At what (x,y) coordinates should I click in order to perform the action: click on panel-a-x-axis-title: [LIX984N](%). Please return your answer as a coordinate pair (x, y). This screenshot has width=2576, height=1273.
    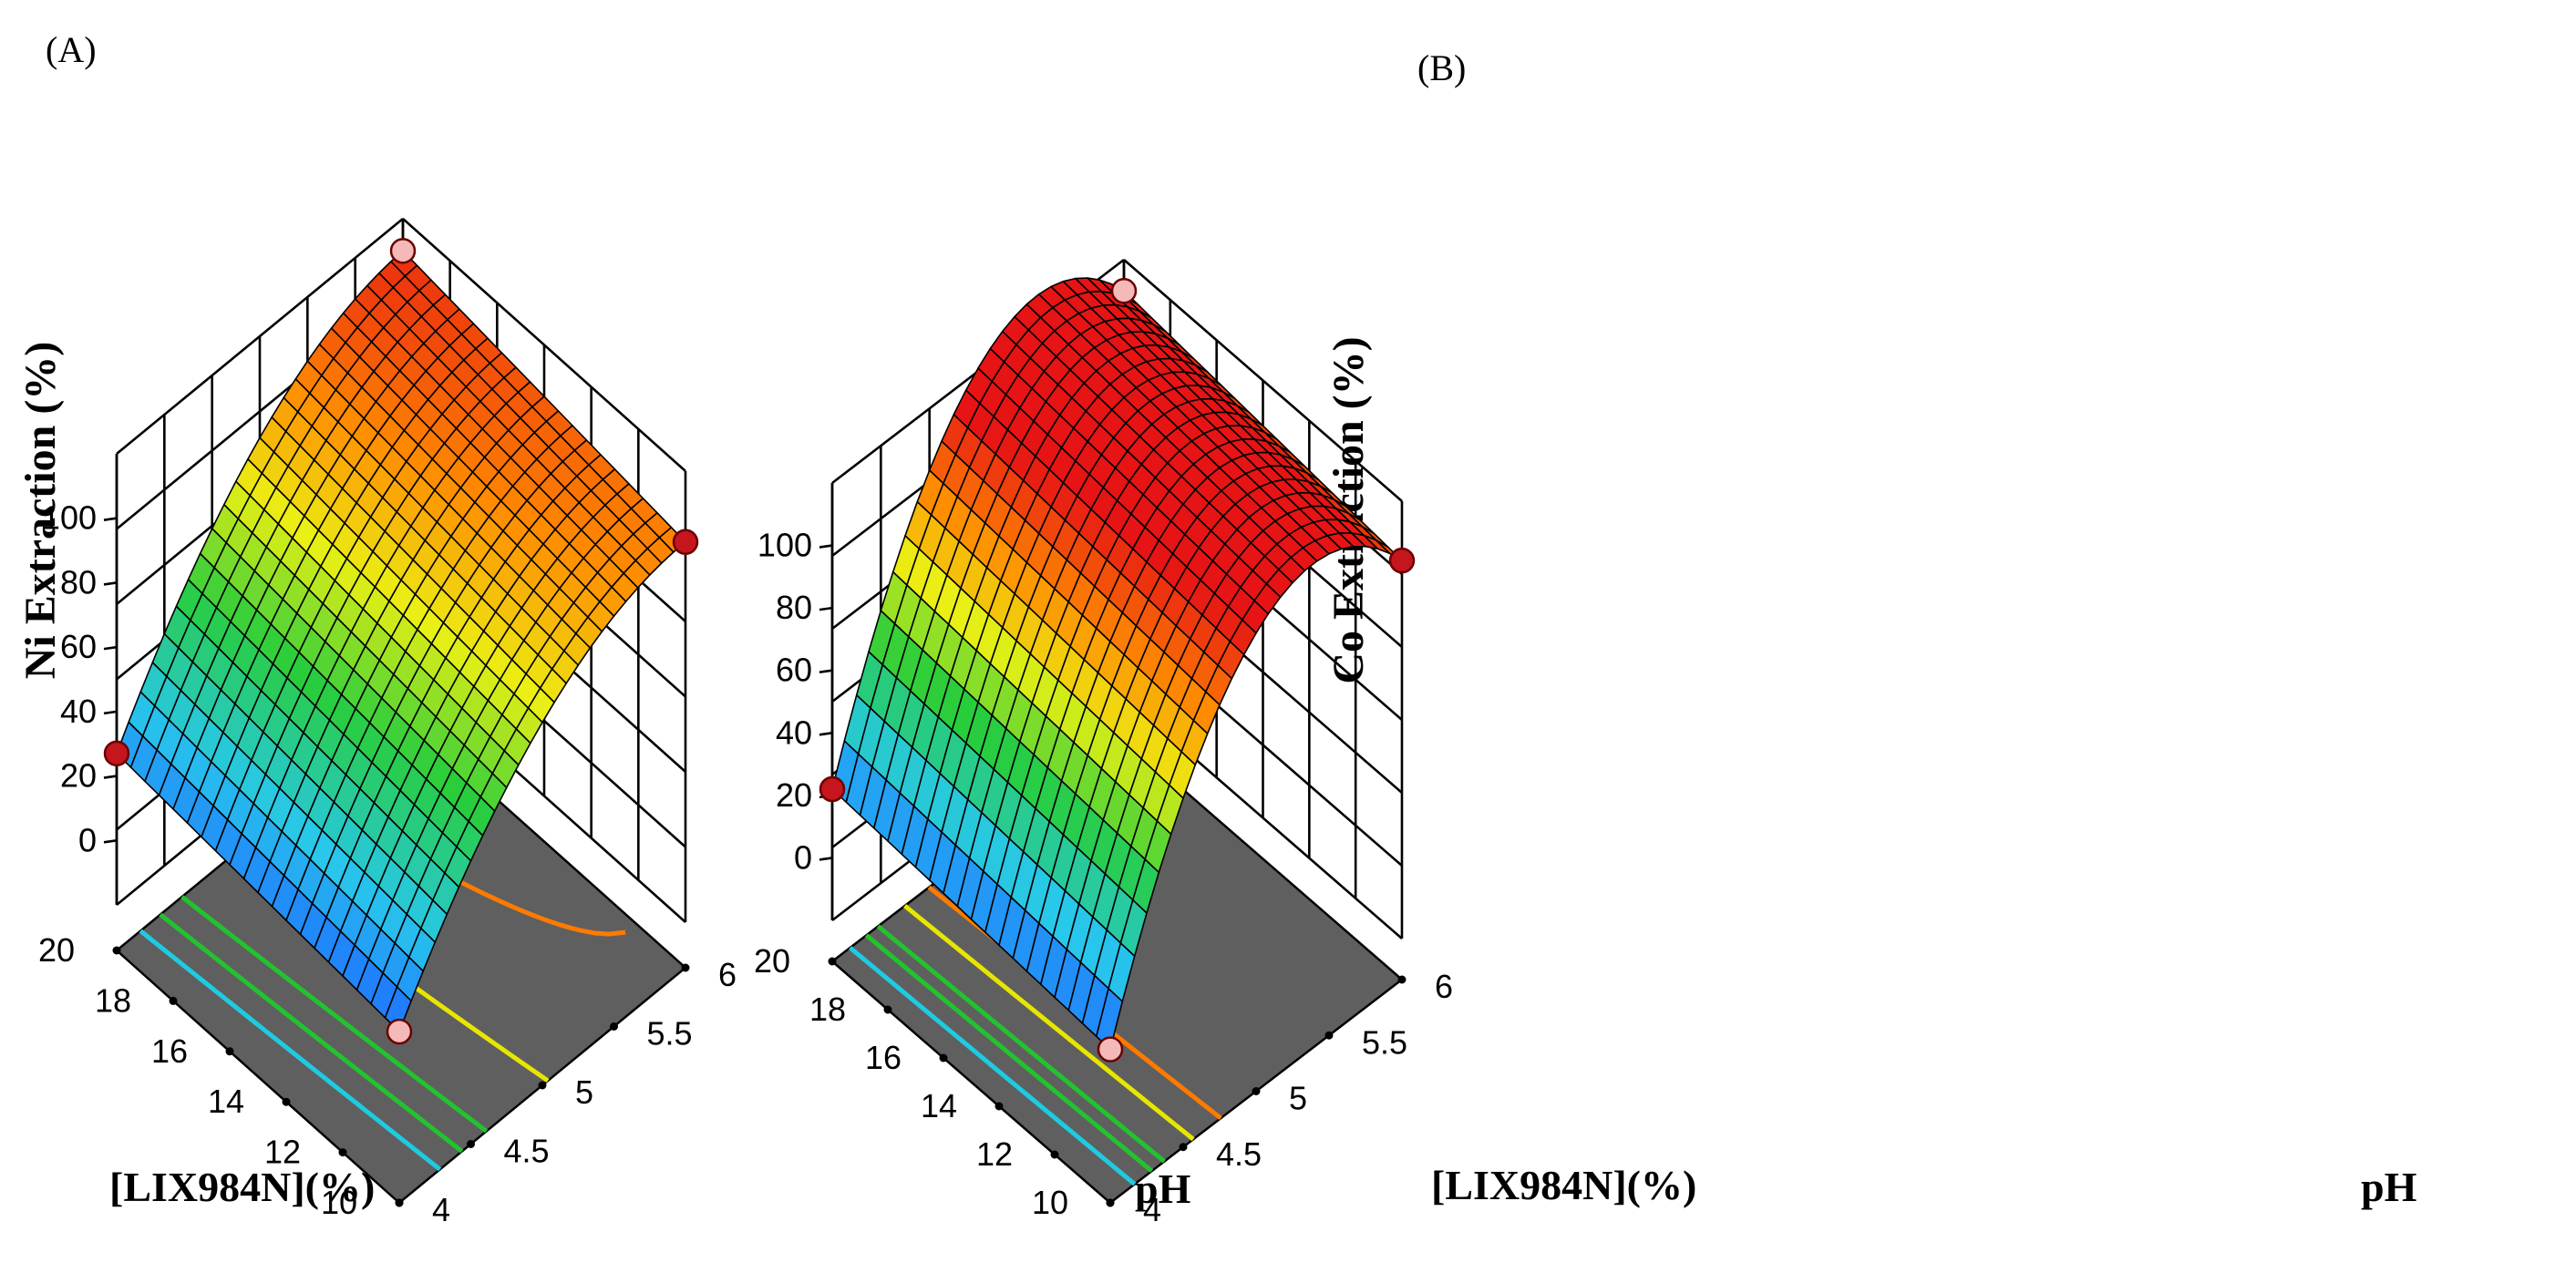
    Looking at the image, I should click on (242, 1187).